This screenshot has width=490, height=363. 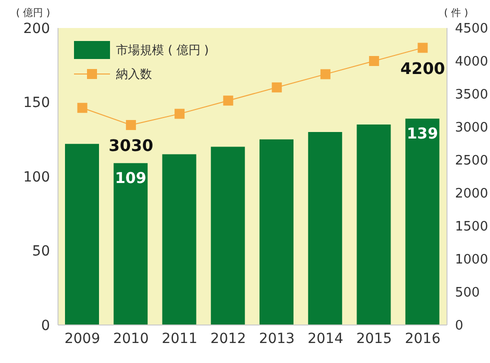 What do you see at coordinates (471, 29) in the screenshot?
I see `y2-tick-label: 4500` at bounding box center [471, 29].